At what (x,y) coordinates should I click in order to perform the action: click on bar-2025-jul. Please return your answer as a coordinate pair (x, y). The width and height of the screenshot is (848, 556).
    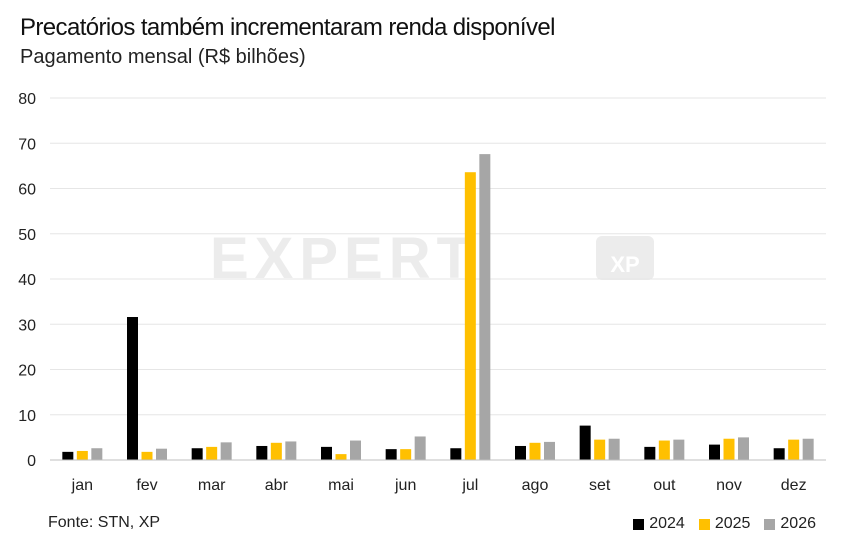
    Looking at the image, I should click on (470, 316).